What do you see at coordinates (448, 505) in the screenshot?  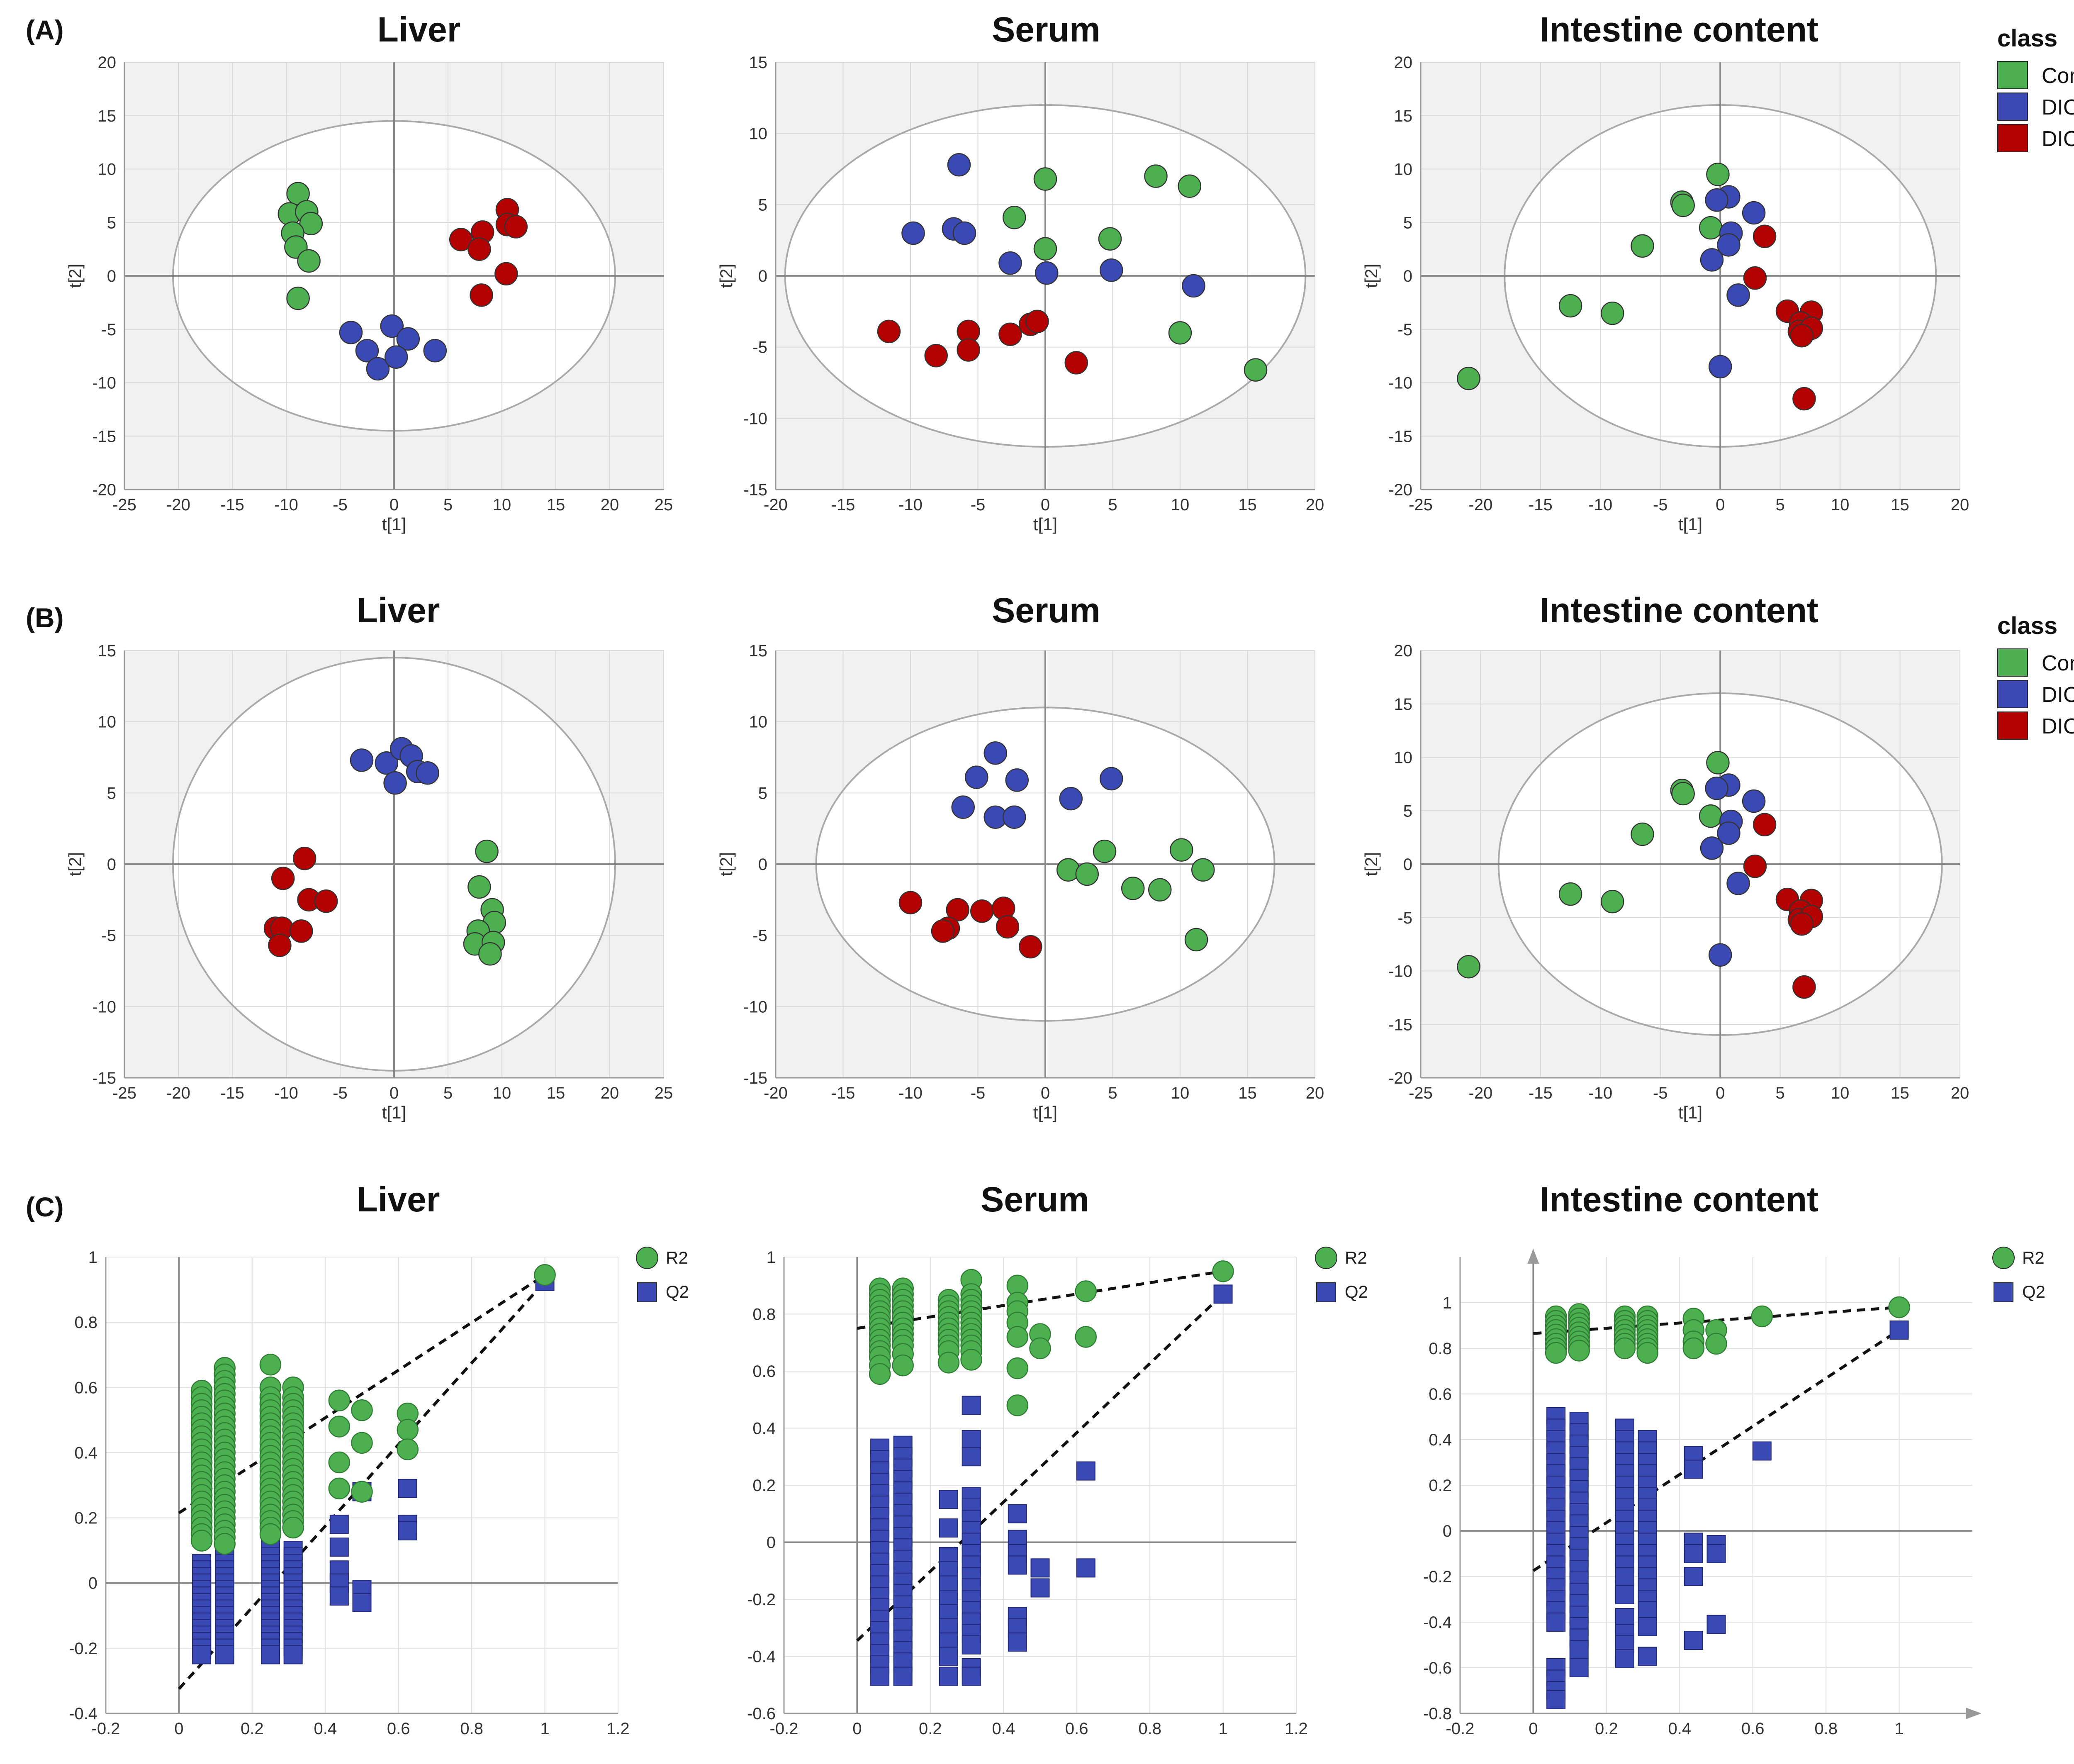 I see `x-tick-label: 5` at bounding box center [448, 505].